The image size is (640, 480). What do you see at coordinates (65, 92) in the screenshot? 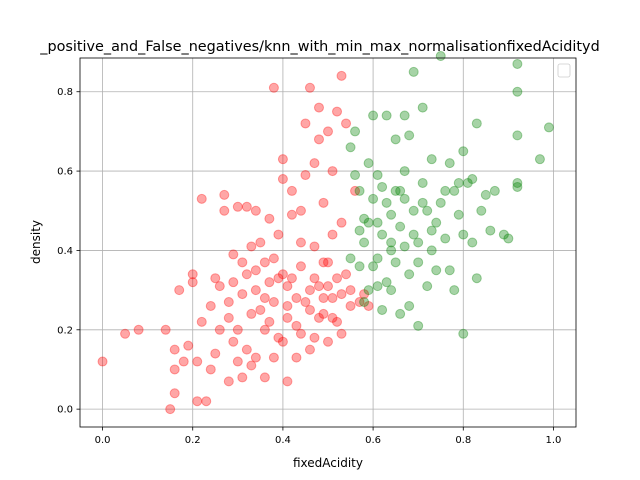
I see `y-tick-label: 0.8` at bounding box center [65, 92].